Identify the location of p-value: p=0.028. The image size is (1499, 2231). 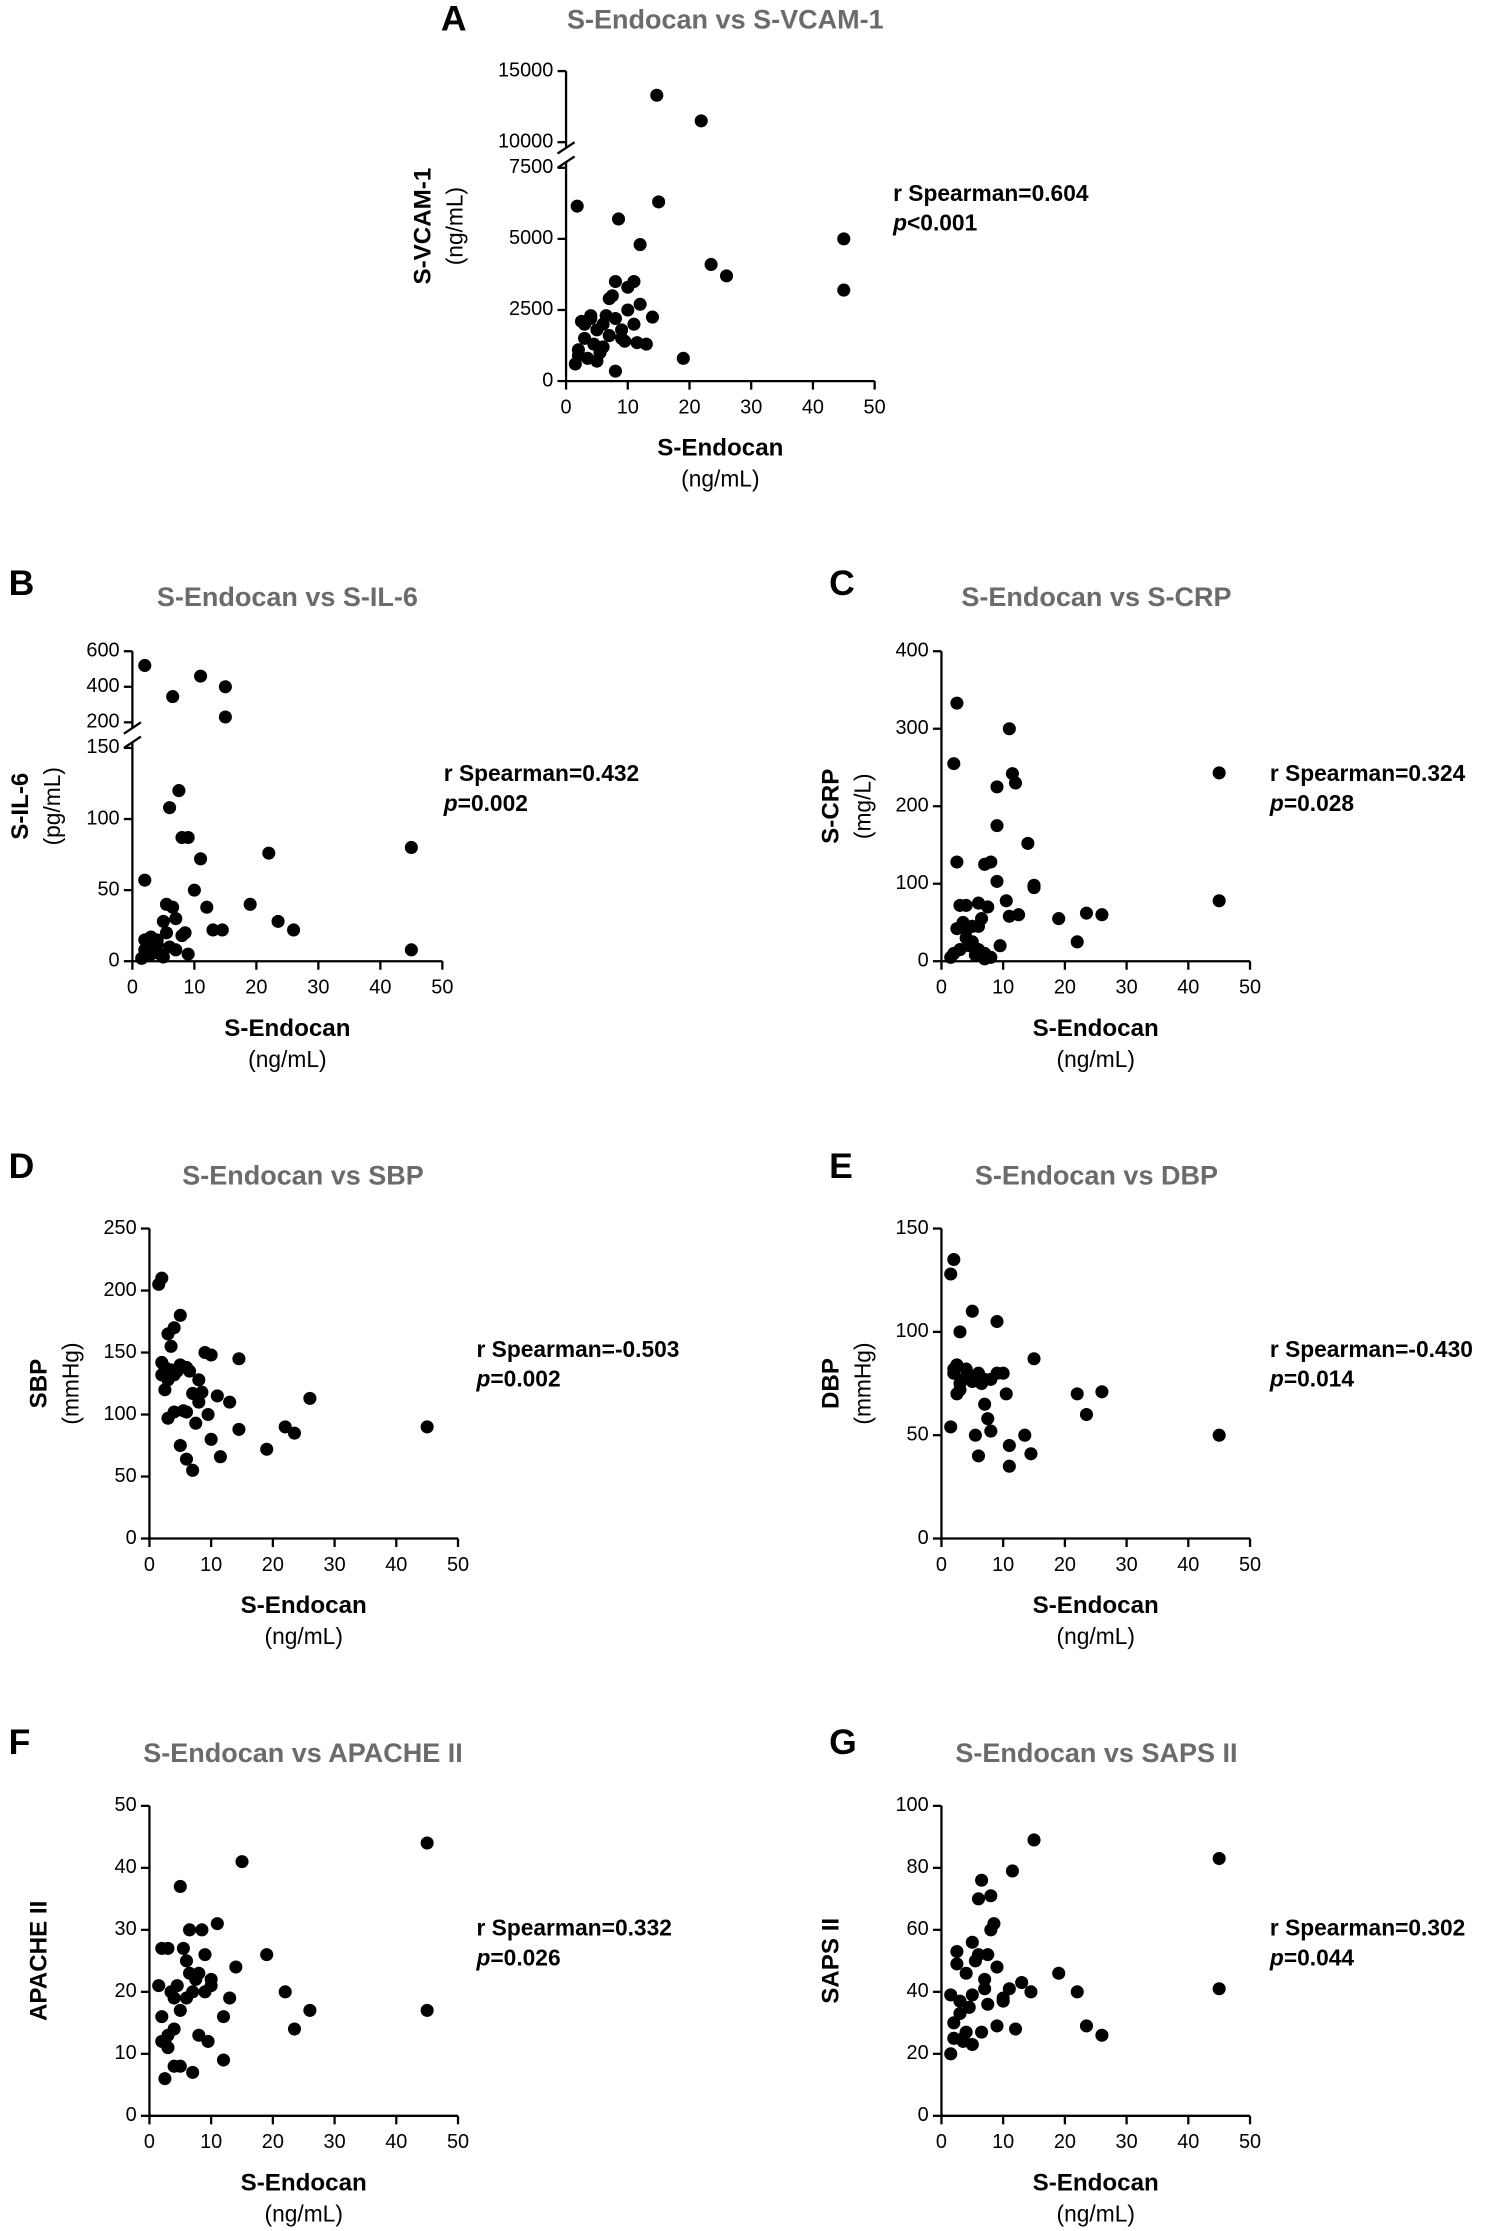
(1311, 803).